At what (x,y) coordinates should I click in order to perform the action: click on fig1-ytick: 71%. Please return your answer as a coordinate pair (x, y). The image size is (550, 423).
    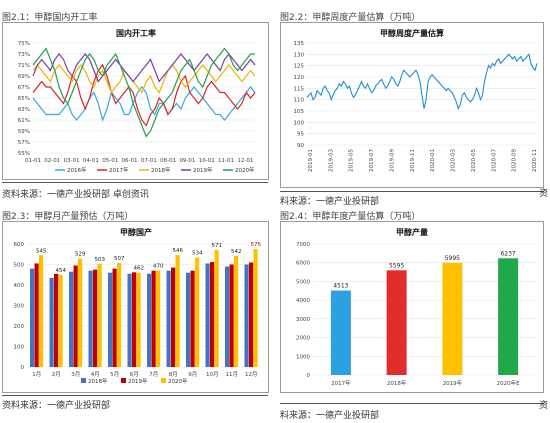
    Looking at the image, I should click on (24, 66).